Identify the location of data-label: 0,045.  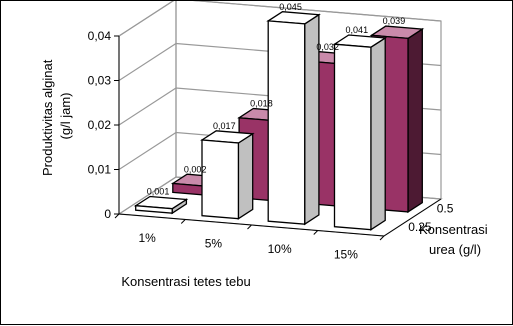
(290, 7).